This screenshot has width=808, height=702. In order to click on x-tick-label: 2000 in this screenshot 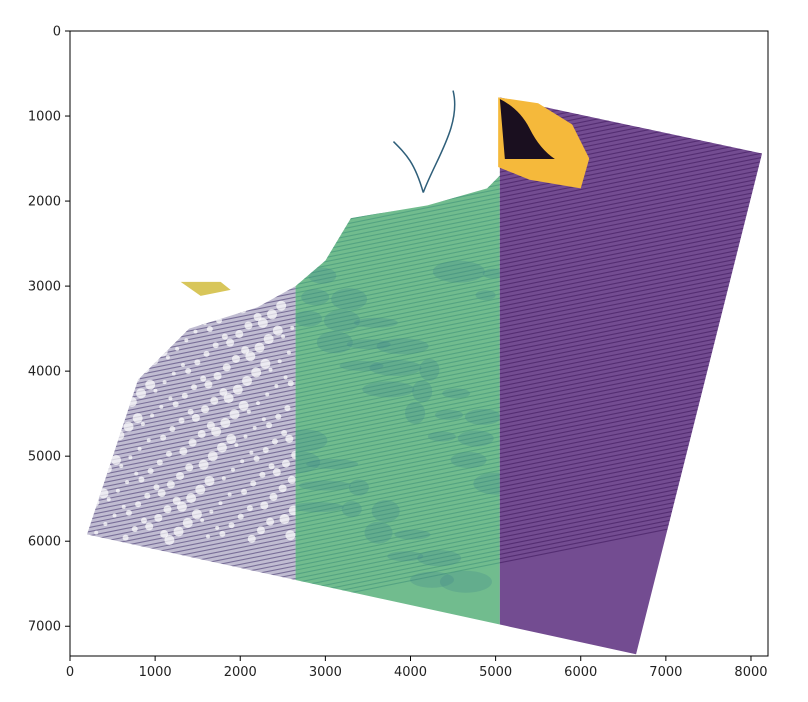, I will do `click(240, 672)`.